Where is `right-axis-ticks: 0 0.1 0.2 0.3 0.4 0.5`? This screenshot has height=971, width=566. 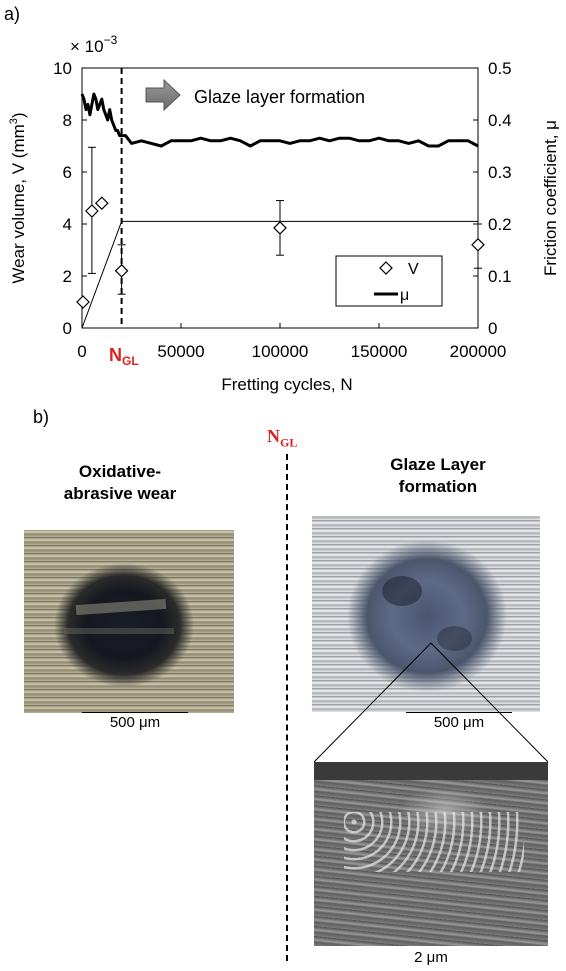
right-axis-ticks: 0 0.1 0.2 0.3 0.4 0.5 is located at coordinates (492, 198).